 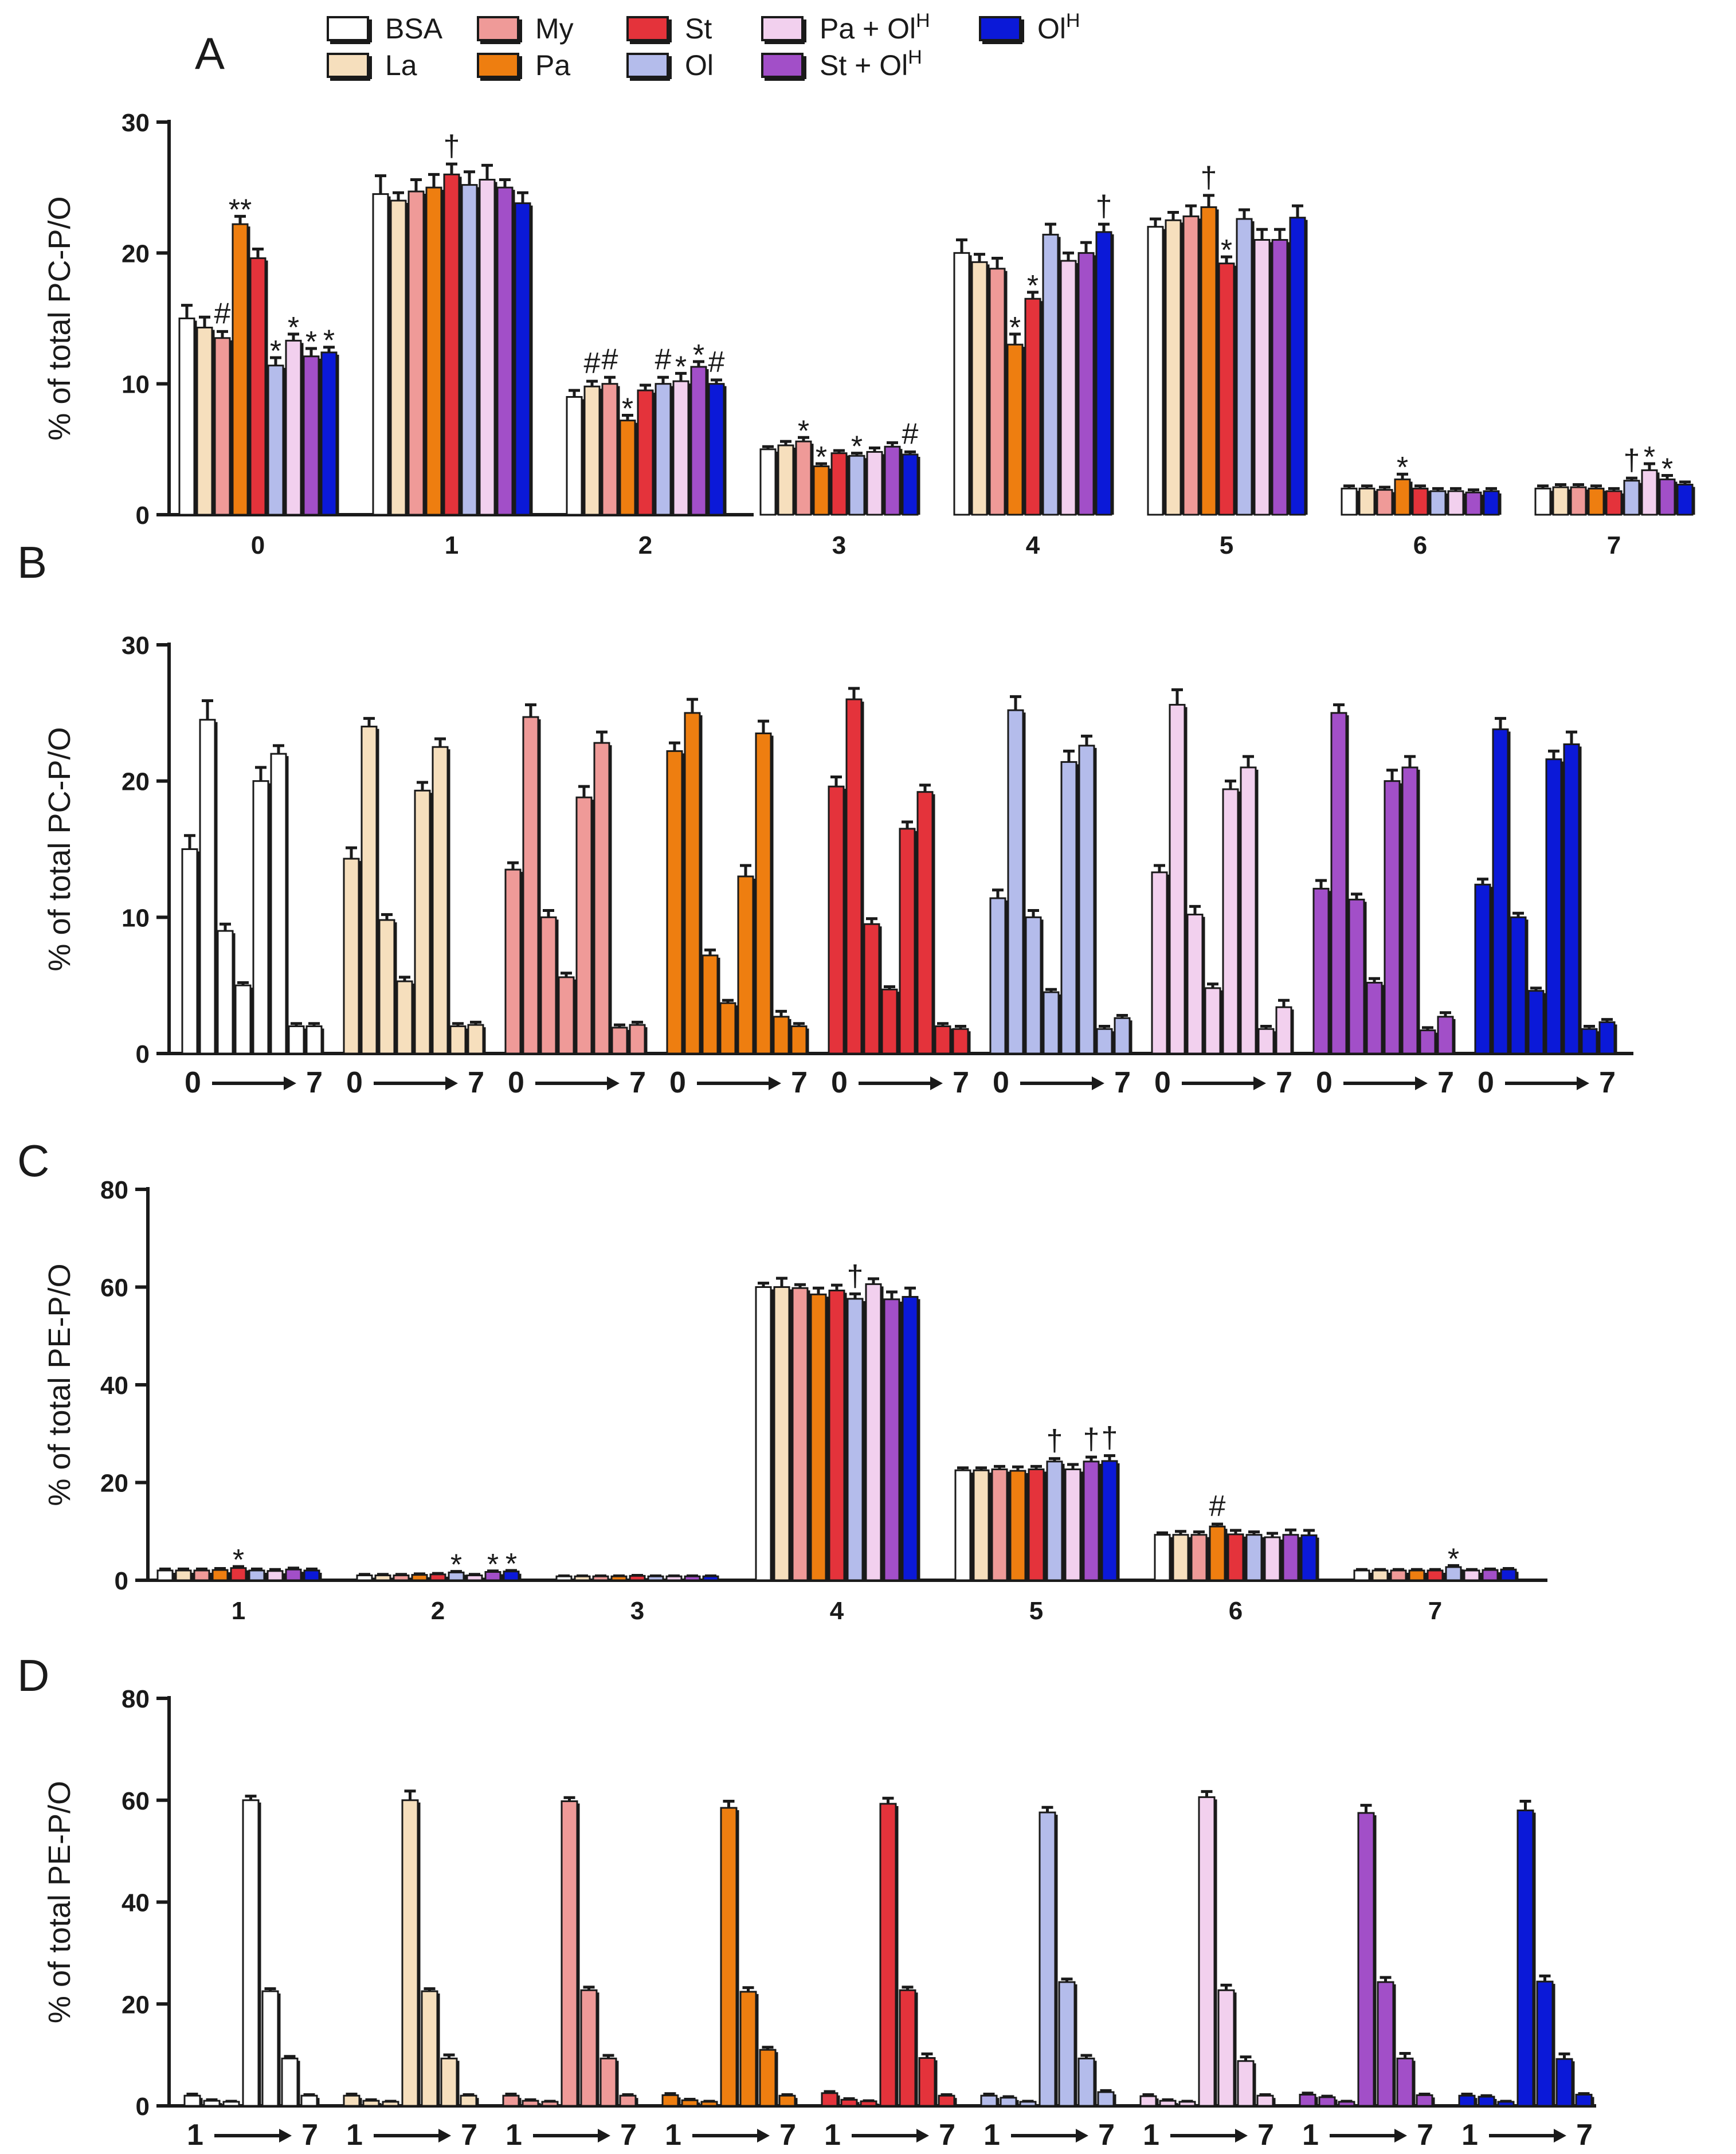 I want to click on significance-mark: #, so click(x=910, y=434).